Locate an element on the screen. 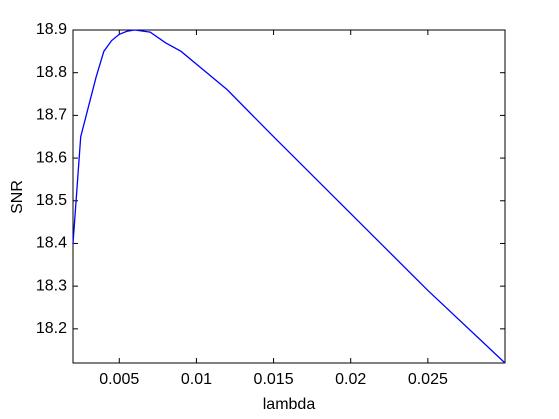  y-tick-label: 18.2 is located at coordinates (51, 328).